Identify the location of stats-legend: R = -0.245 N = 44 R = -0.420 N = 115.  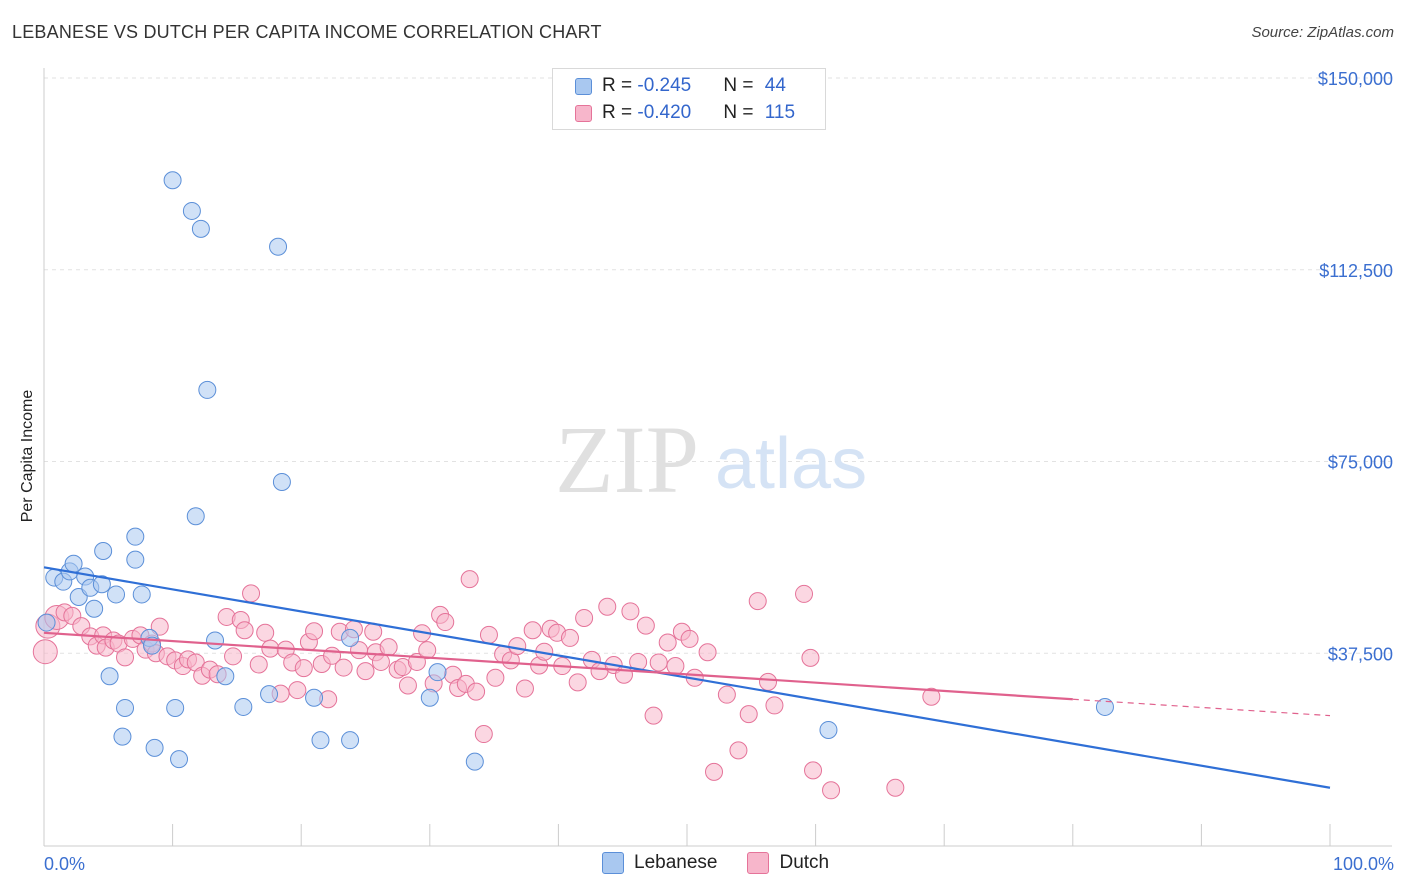
(689, 99).